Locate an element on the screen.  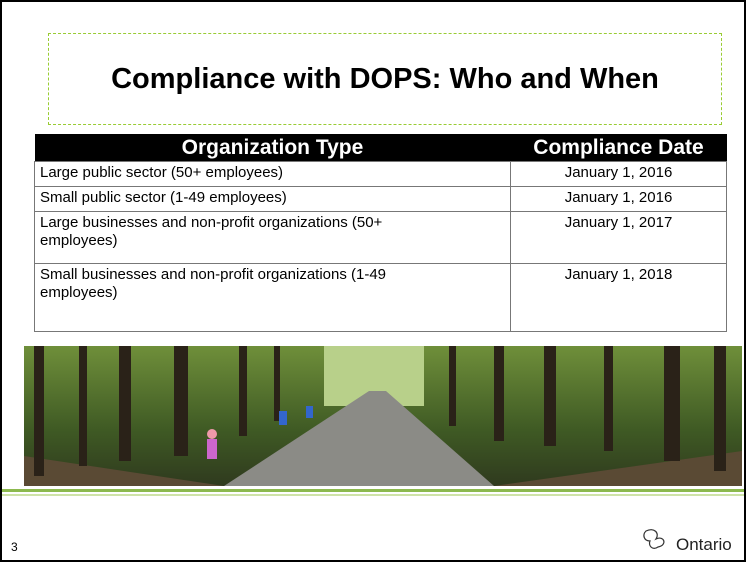
page-number: 3 is located at coordinates (14, 547).